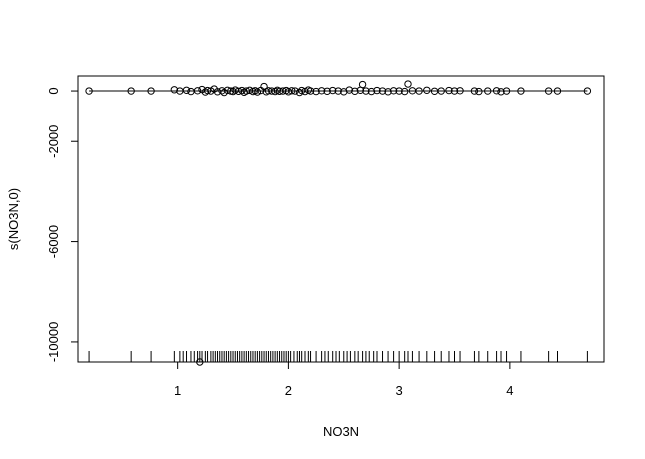 This screenshot has height=459, width=645. I want to click on y-axis: 0 -2000 -6000 -10000, so click(62, 224).